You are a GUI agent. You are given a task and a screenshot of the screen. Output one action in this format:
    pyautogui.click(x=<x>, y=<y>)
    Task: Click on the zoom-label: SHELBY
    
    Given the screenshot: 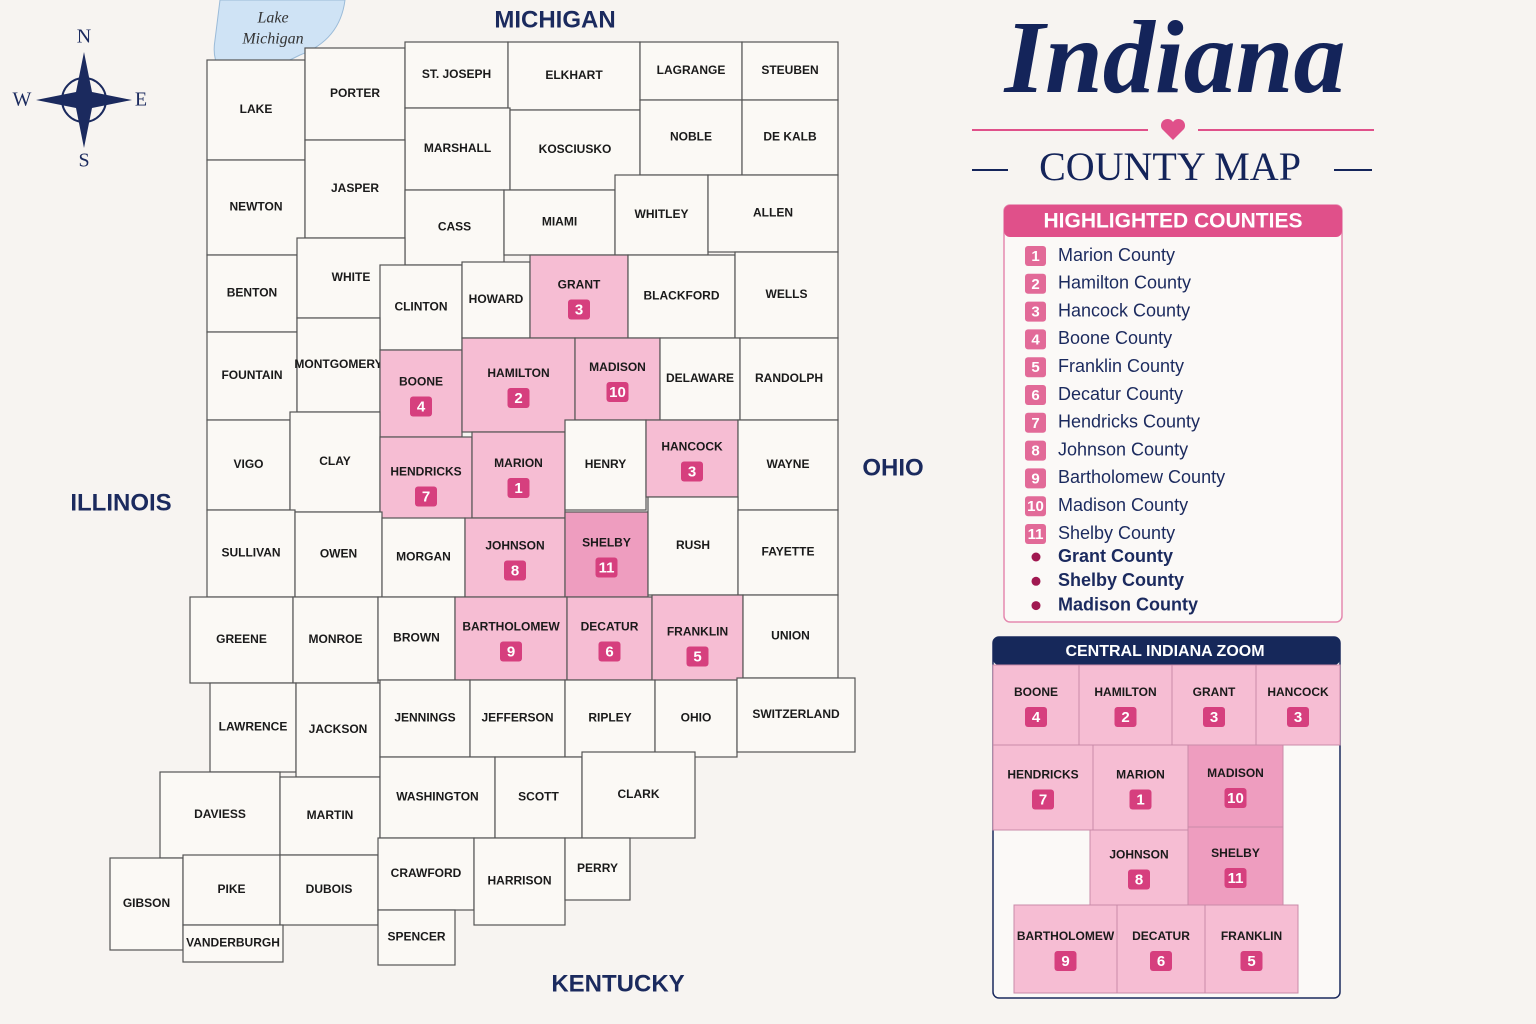 What is the action you would take?
    pyautogui.click(x=1235, y=853)
    